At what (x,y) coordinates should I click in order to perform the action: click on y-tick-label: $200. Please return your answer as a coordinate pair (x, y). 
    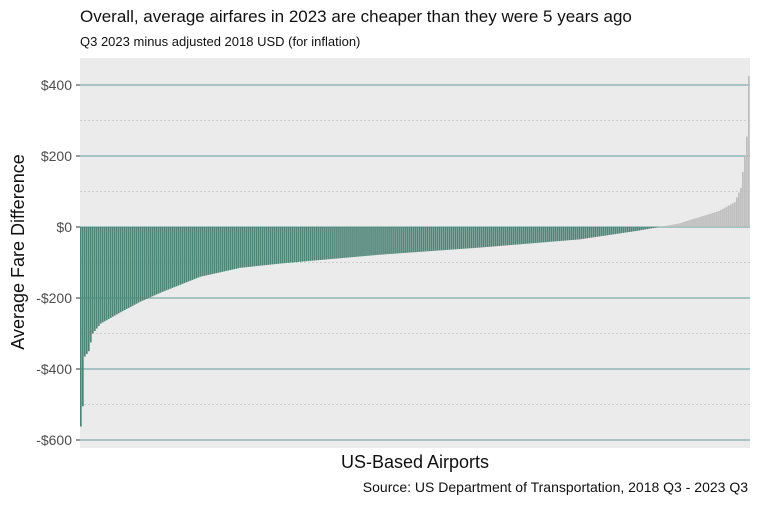
    Looking at the image, I should click on (56, 156).